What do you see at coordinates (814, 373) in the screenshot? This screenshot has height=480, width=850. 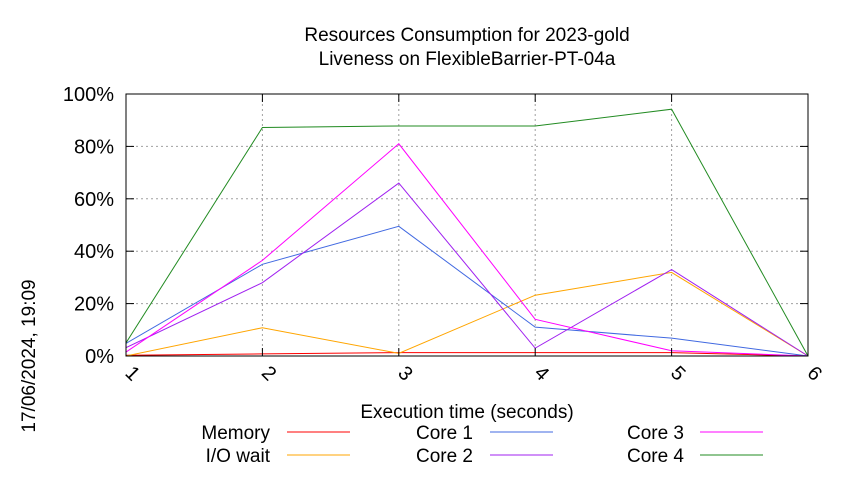 I see `x-tick-label: 6` at bounding box center [814, 373].